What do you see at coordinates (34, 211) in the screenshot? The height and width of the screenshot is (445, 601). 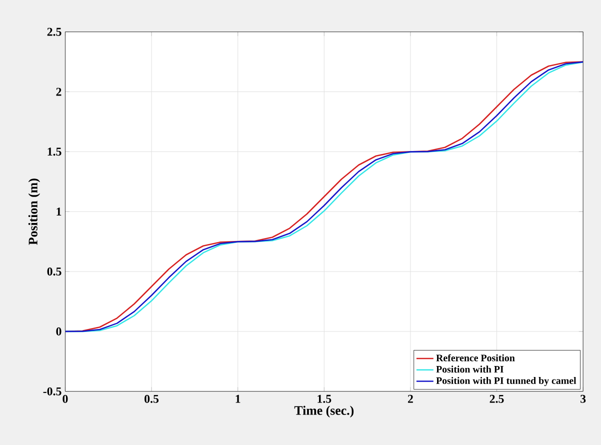 I see `y-axis-title: Position (m)` at bounding box center [34, 211].